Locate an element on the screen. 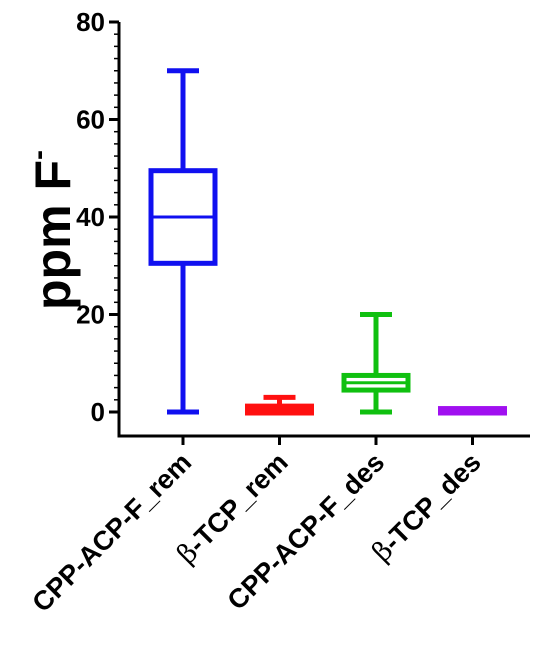  y-tick-label: 60 is located at coordinates (90, 120).